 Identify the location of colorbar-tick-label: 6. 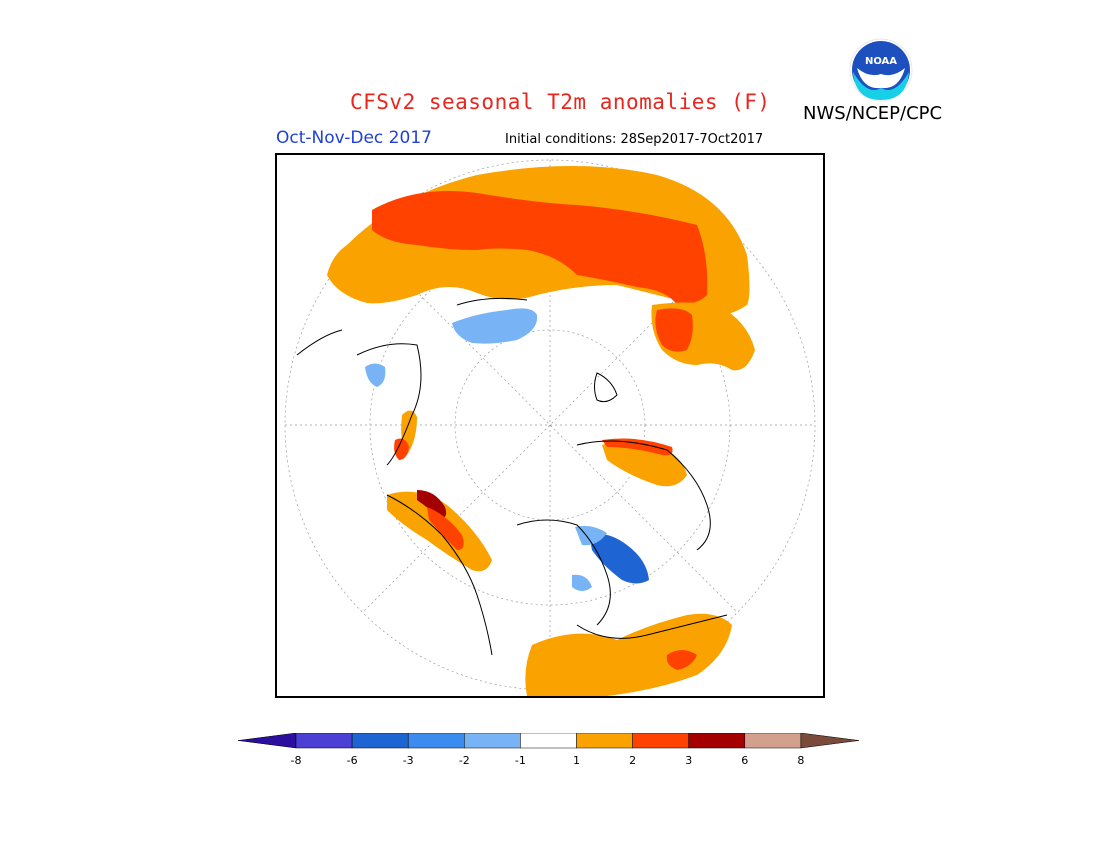
(744, 760).